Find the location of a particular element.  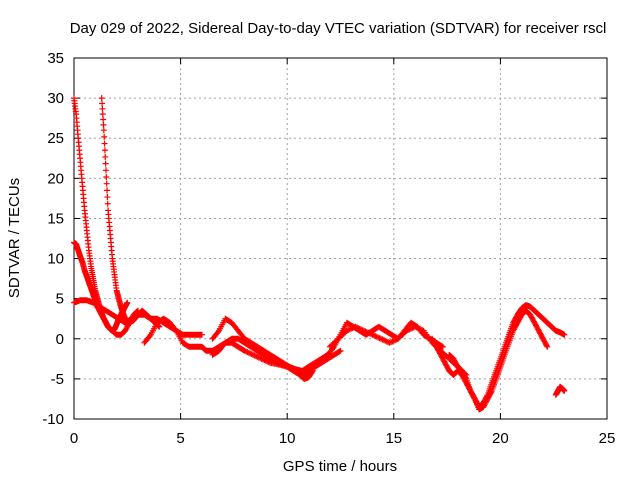

x-tick-label: 25 is located at coordinates (607, 438).